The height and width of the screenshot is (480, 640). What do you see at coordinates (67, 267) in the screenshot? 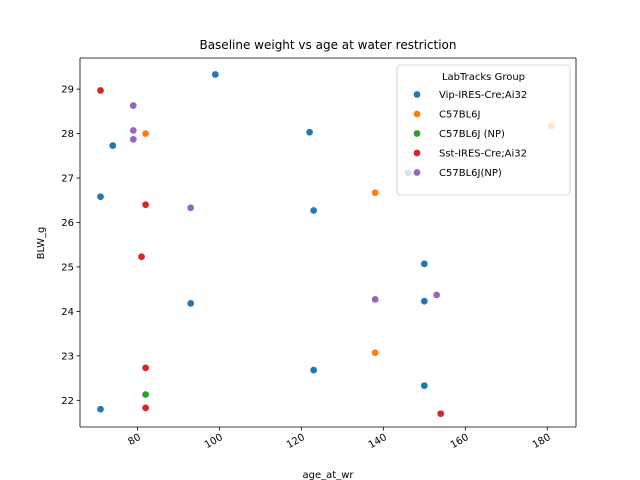
I see `y-tick-label: 25` at bounding box center [67, 267].